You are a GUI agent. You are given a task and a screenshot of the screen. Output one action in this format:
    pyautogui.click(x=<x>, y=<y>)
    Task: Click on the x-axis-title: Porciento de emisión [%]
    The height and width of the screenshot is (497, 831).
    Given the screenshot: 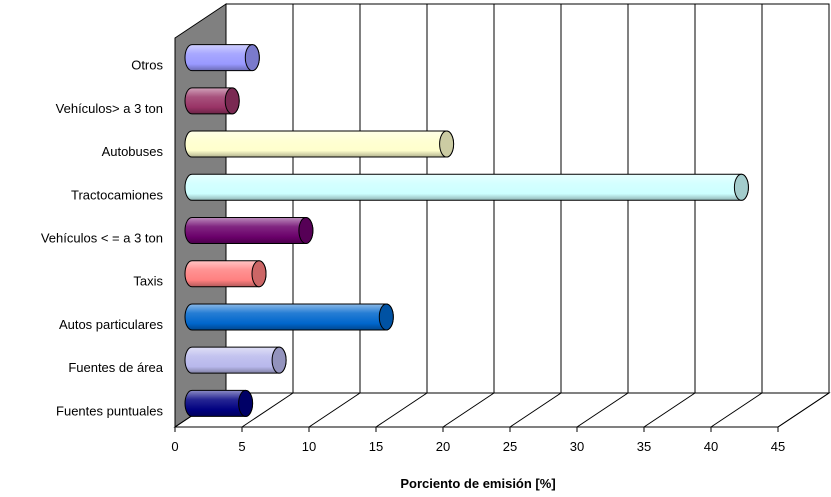 What is the action you would take?
    pyautogui.click(x=477, y=483)
    